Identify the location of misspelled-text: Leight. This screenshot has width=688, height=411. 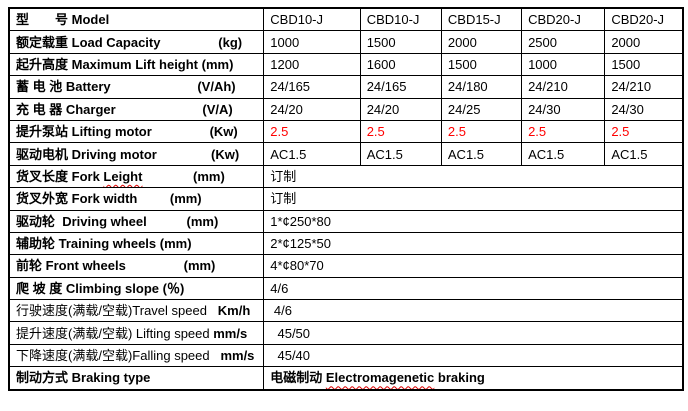
(123, 176).